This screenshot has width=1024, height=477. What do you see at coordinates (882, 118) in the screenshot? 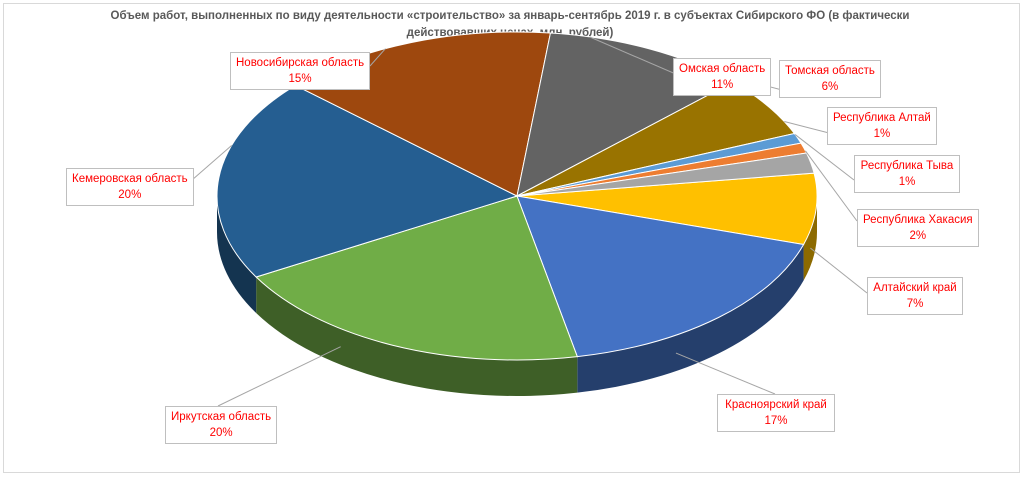
I see `data-label-name: Республика Алтай` at bounding box center [882, 118].